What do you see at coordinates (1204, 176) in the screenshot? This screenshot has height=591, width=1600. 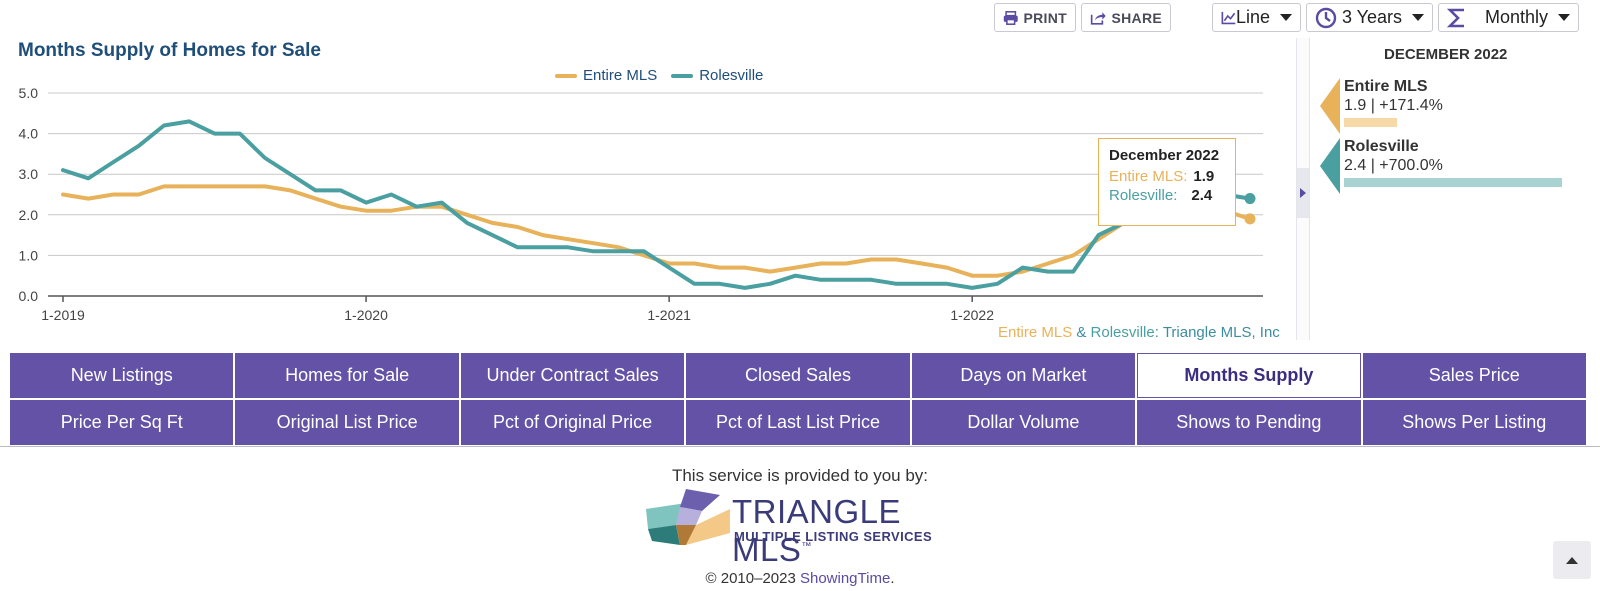 I see `tooltip-series-value: 1.9` at bounding box center [1204, 176].